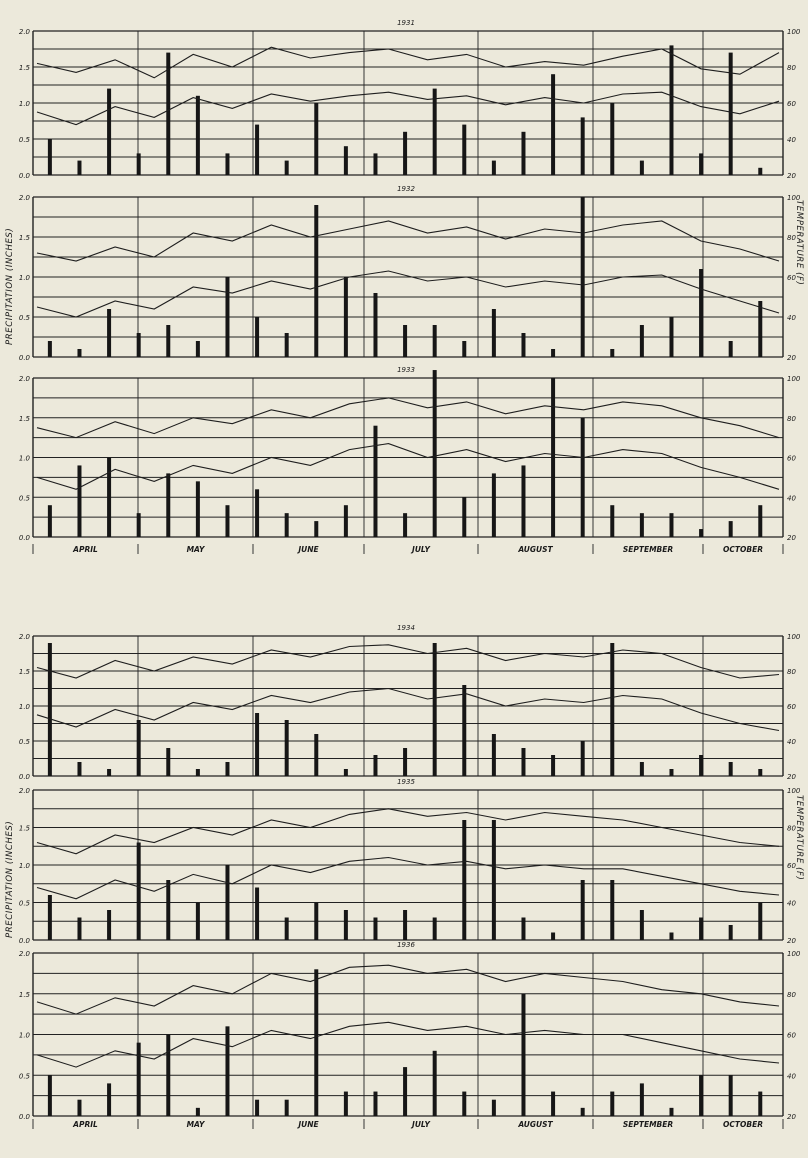  What do you see at coordinates (406, 628) in the screenshot?
I see `year-title: 1934` at bounding box center [406, 628].